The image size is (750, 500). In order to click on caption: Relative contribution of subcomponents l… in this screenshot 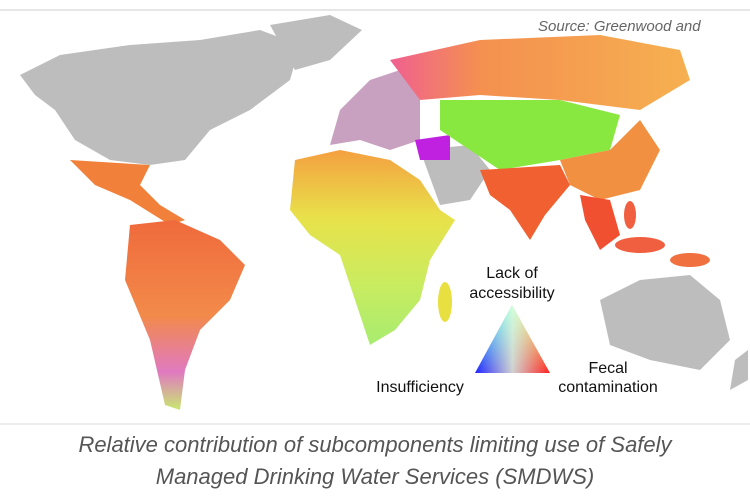, I will do `click(375, 444)`.